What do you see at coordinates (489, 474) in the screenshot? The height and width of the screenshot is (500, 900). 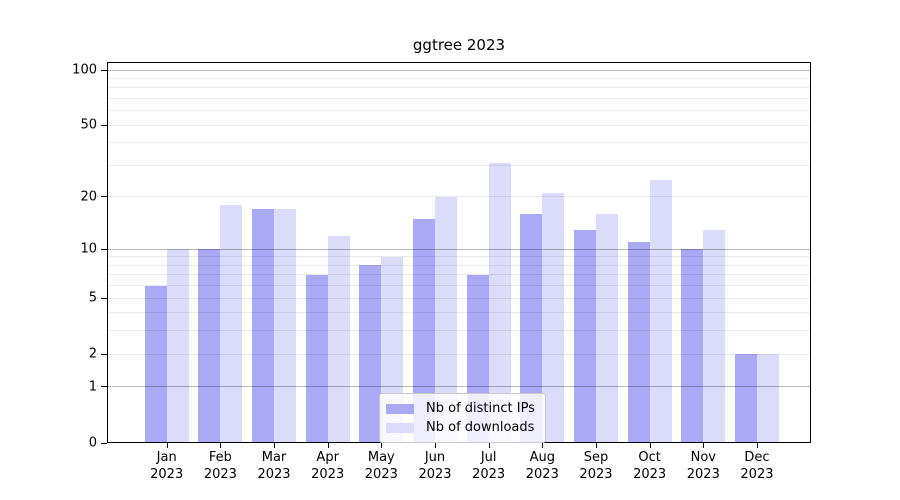 I see `x-tick-year-jul: 2023` at bounding box center [489, 474].